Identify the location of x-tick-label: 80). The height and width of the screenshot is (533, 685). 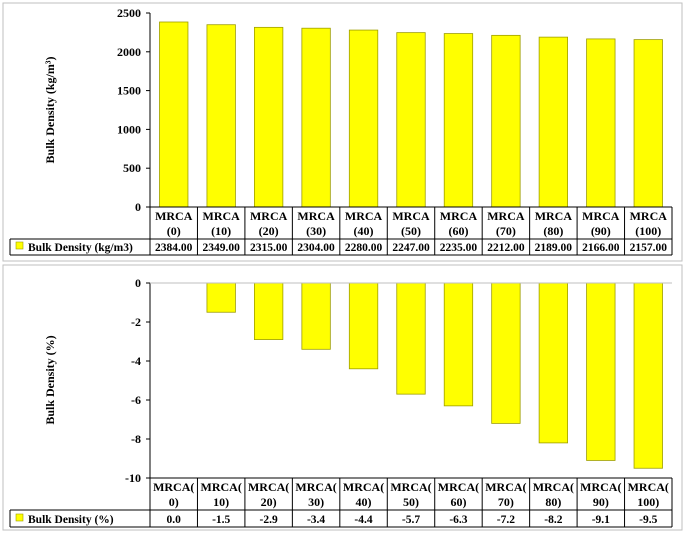
(553, 502).